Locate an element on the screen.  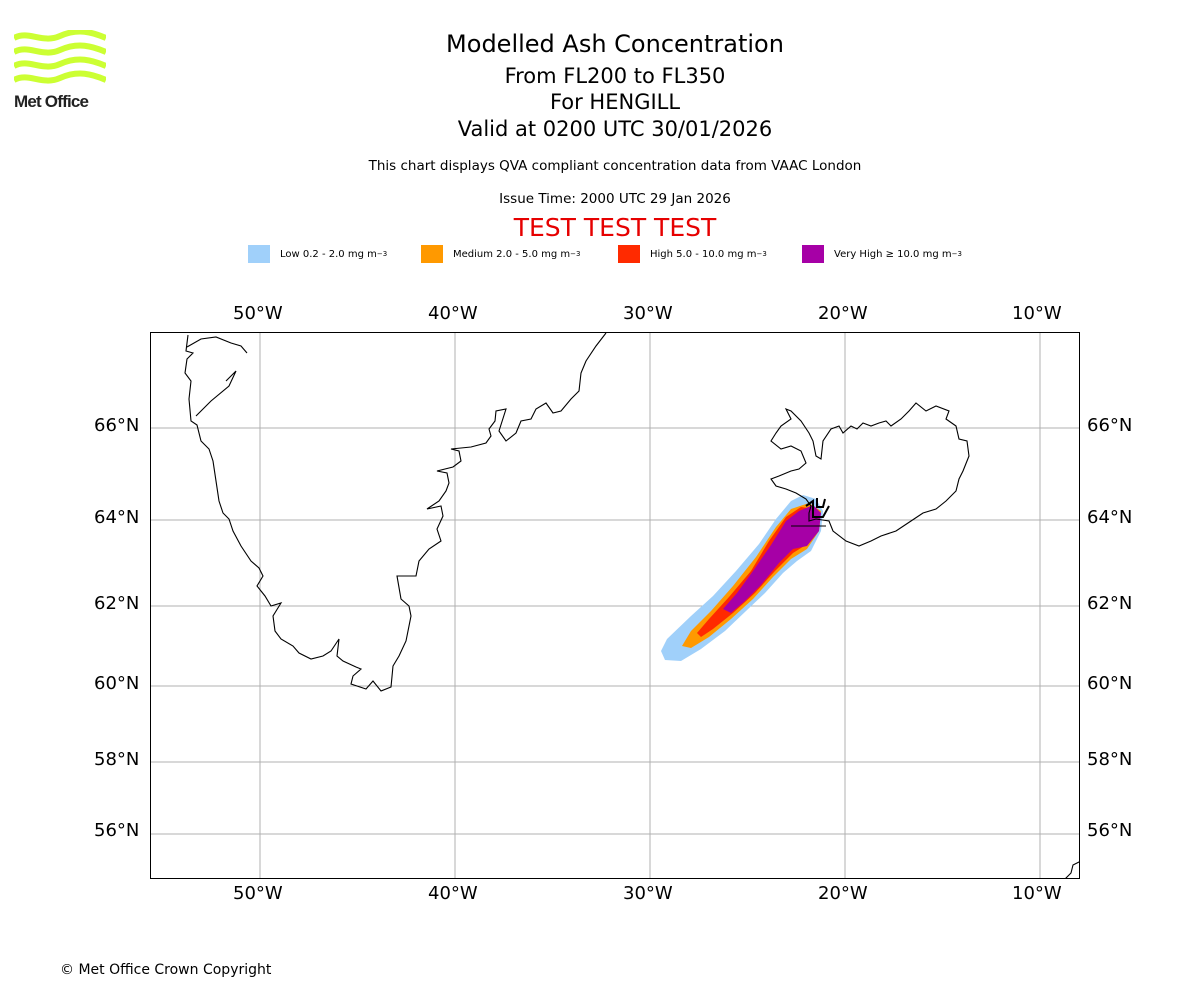
lat-tick-left: 62°N is located at coordinates (117, 603).